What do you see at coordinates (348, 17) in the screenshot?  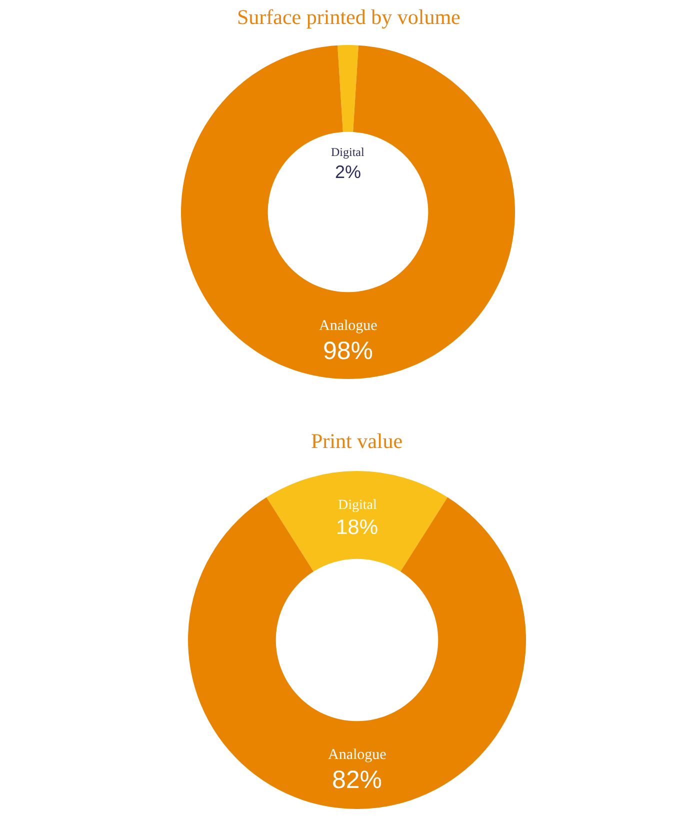 I see `chart-title: Surface printed by volume` at bounding box center [348, 17].